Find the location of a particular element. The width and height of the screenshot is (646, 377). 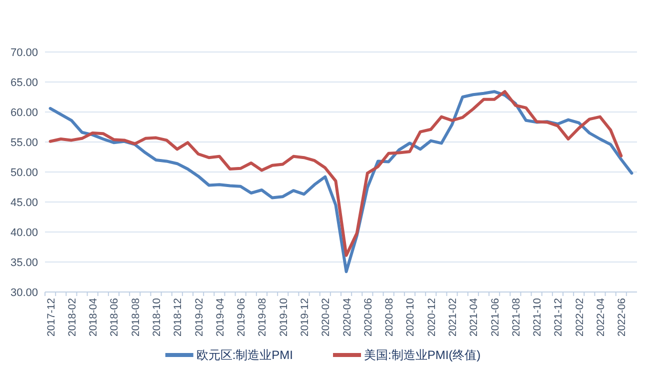

x-tick-label: 2018-02 is located at coordinates (72, 317).